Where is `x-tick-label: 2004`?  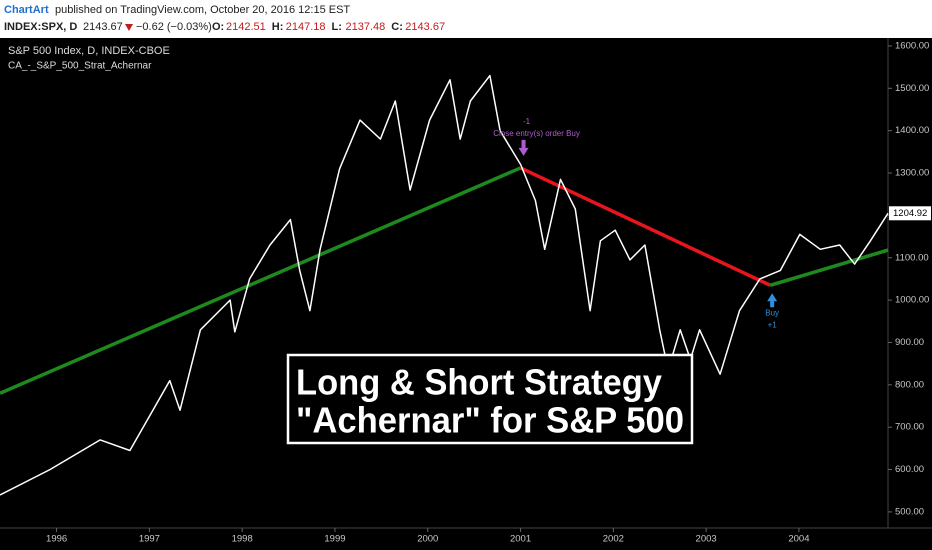 x-tick-label: 2004 is located at coordinates (798, 539).